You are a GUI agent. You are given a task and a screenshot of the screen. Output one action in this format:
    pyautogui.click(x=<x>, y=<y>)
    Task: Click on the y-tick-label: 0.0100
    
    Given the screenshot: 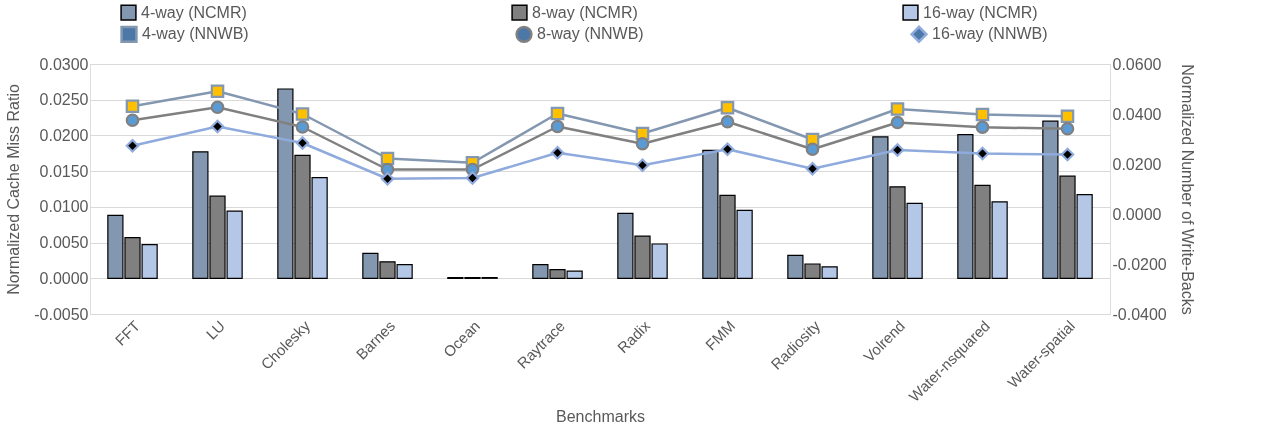 What is the action you would take?
    pyautogui.click(x=64, y=207)
    